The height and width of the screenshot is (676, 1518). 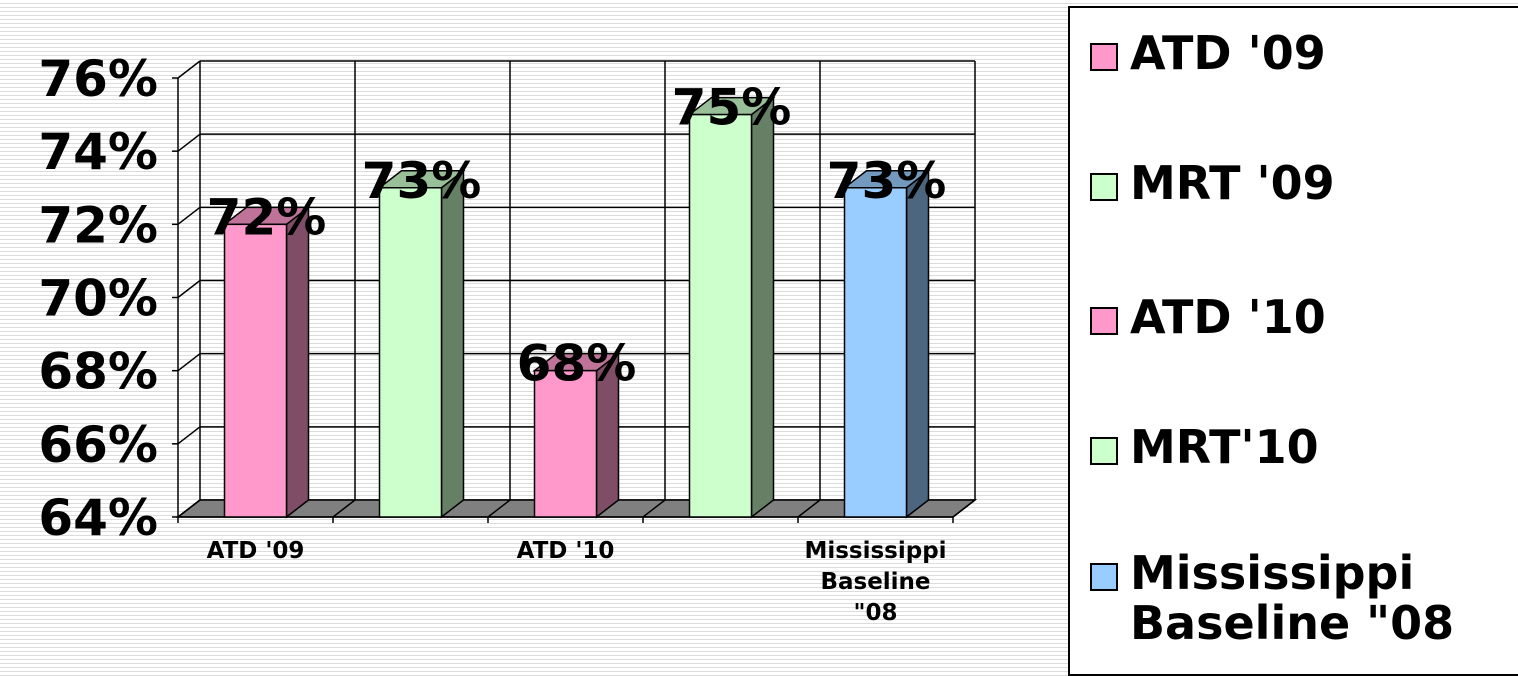 What do you see at coordinates (98, 372) in the screenshot?
I see `y-tick-label: 68%` at bounding box center [98, 372].